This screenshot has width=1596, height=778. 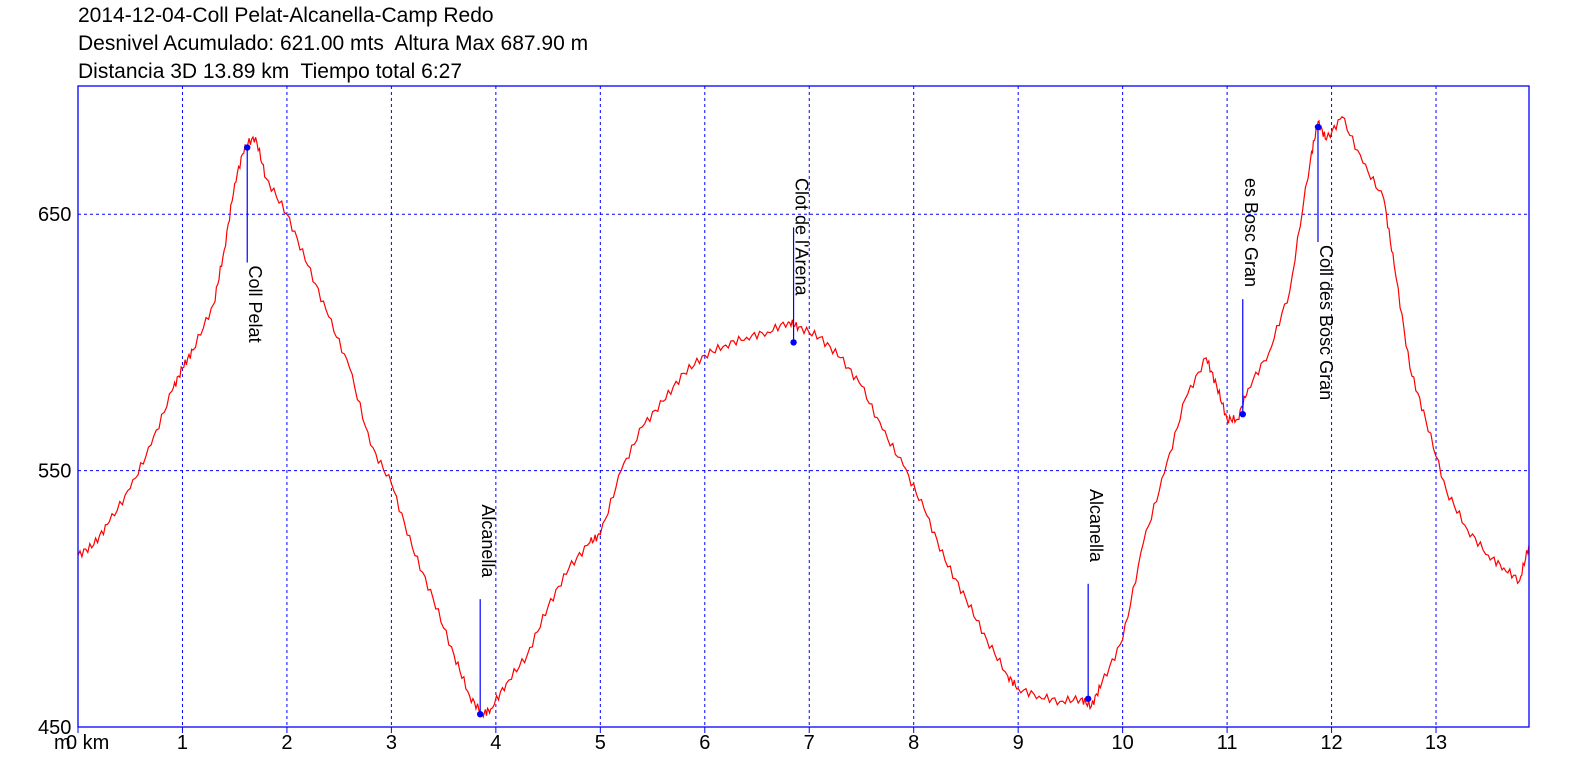 What do you see at coordinates (809, 743) in the screenshot?
I see `x-tick-label: 7` at bounding box center [809, 743].